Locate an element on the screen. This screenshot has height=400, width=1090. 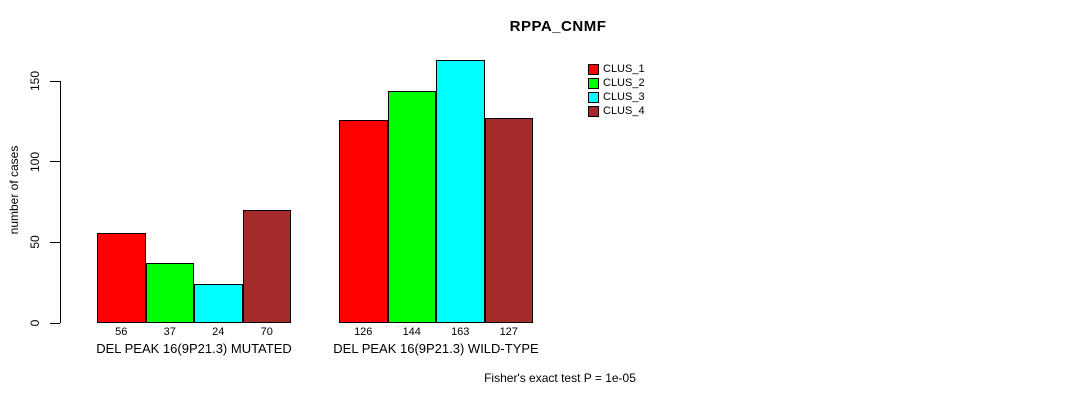
legend-item: CLUS_3 is located at coordinates (616, 97).